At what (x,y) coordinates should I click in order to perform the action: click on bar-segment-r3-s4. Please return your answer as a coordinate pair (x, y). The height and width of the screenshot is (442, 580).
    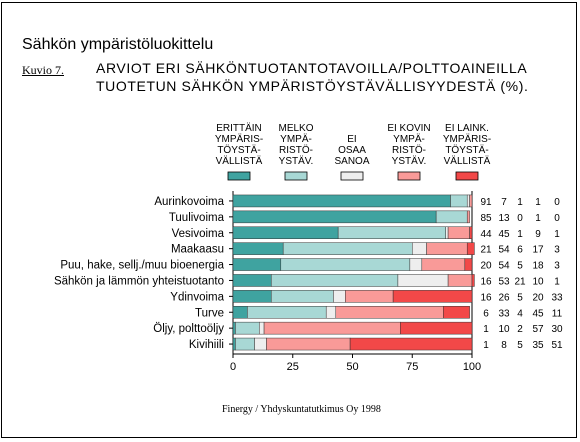
    Looking at the image, I should click on (470, 248).